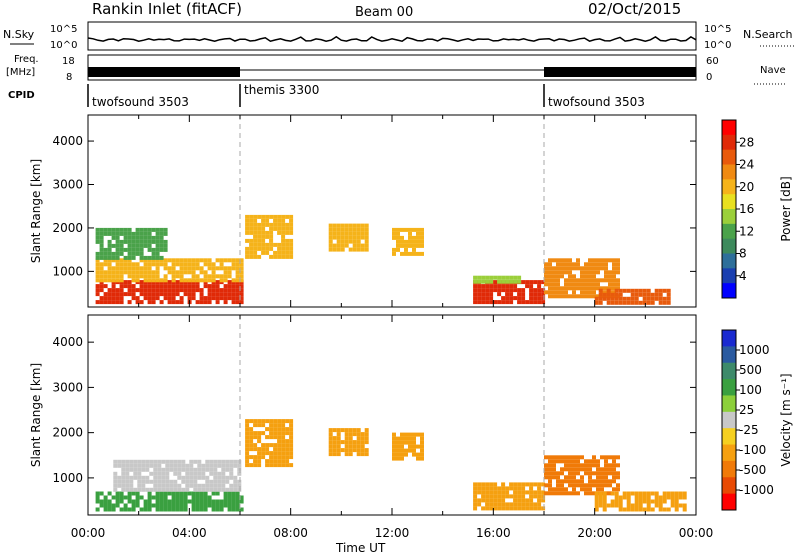  I want to click on colorbar-segment, so click(729, 291).